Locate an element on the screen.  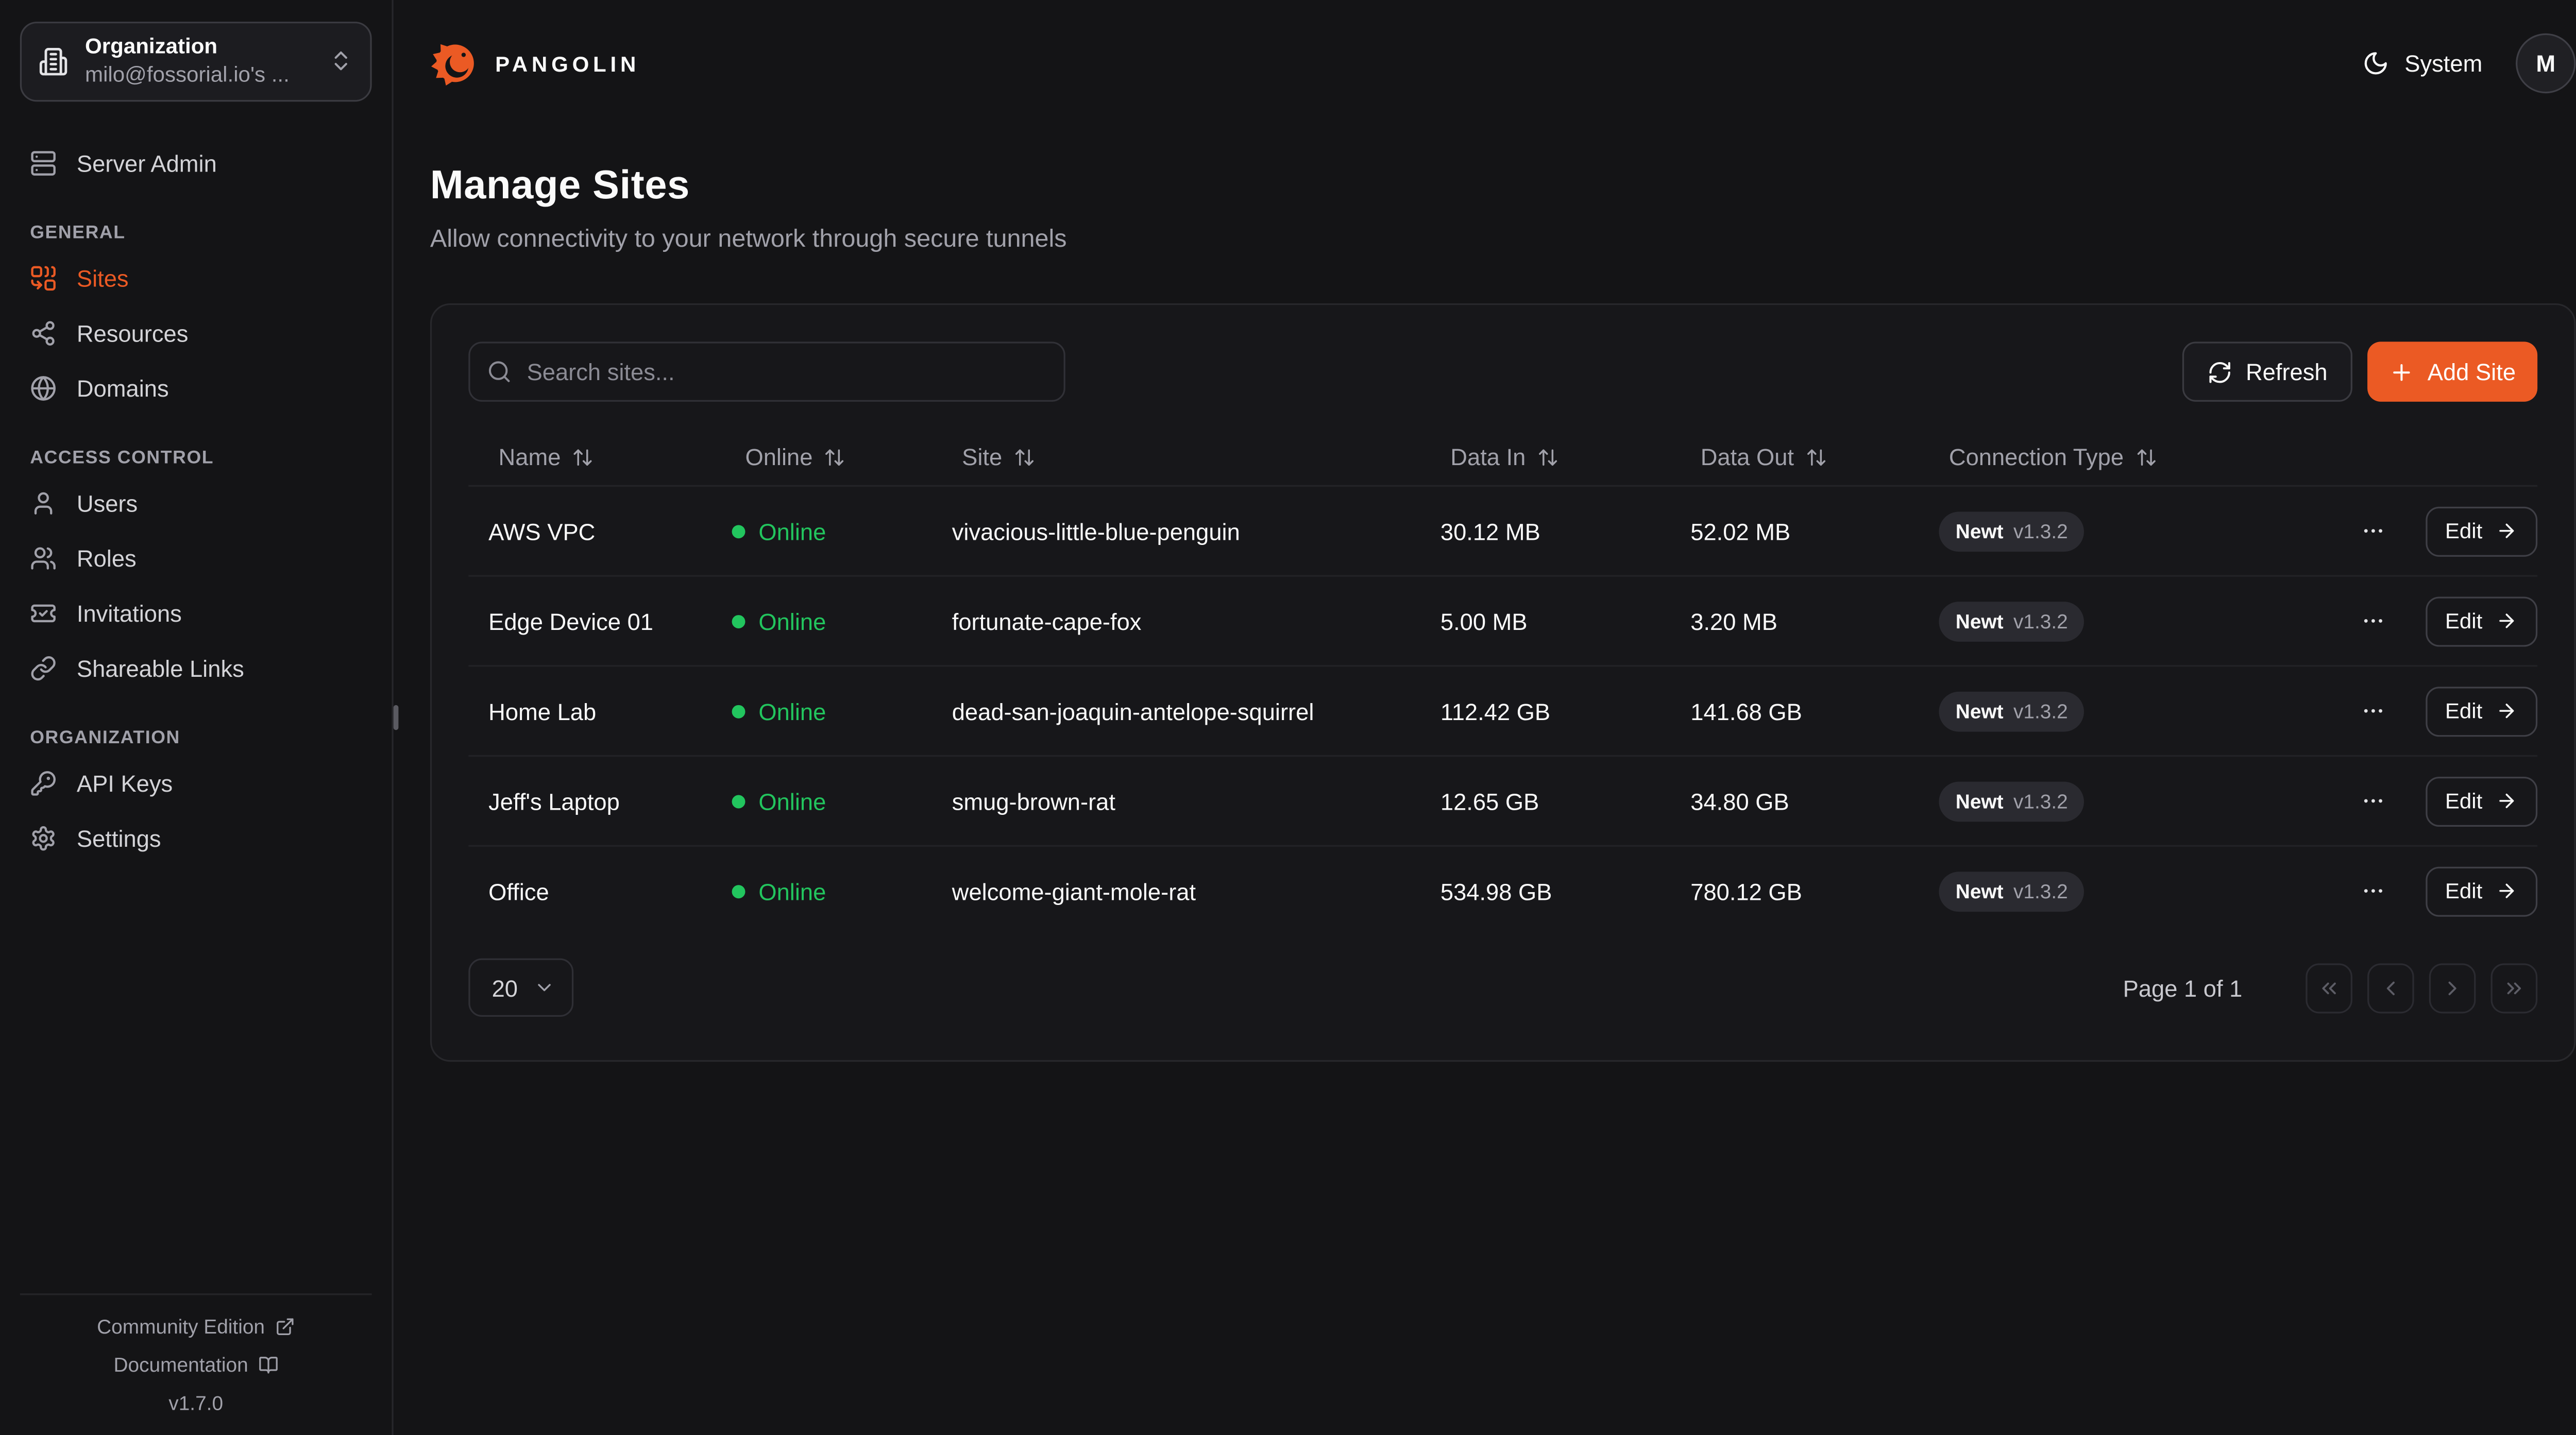
sort-header-site: Site is located at coordinates (1176, 456).